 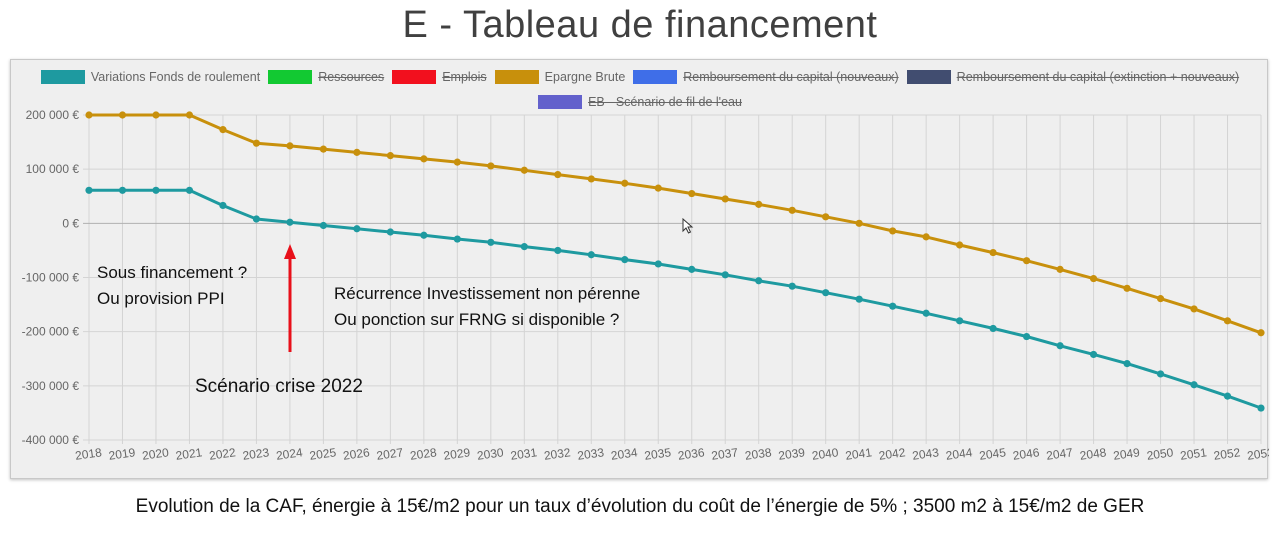 What do you see at coordinates (390, 454) in the screenshot?
I see `x-tick-label: 2027` at bounding box center [390, 454].